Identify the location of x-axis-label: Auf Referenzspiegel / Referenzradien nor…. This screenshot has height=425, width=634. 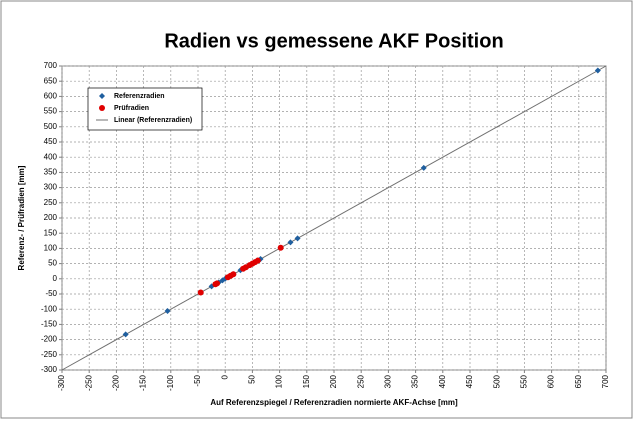
(334, 402).